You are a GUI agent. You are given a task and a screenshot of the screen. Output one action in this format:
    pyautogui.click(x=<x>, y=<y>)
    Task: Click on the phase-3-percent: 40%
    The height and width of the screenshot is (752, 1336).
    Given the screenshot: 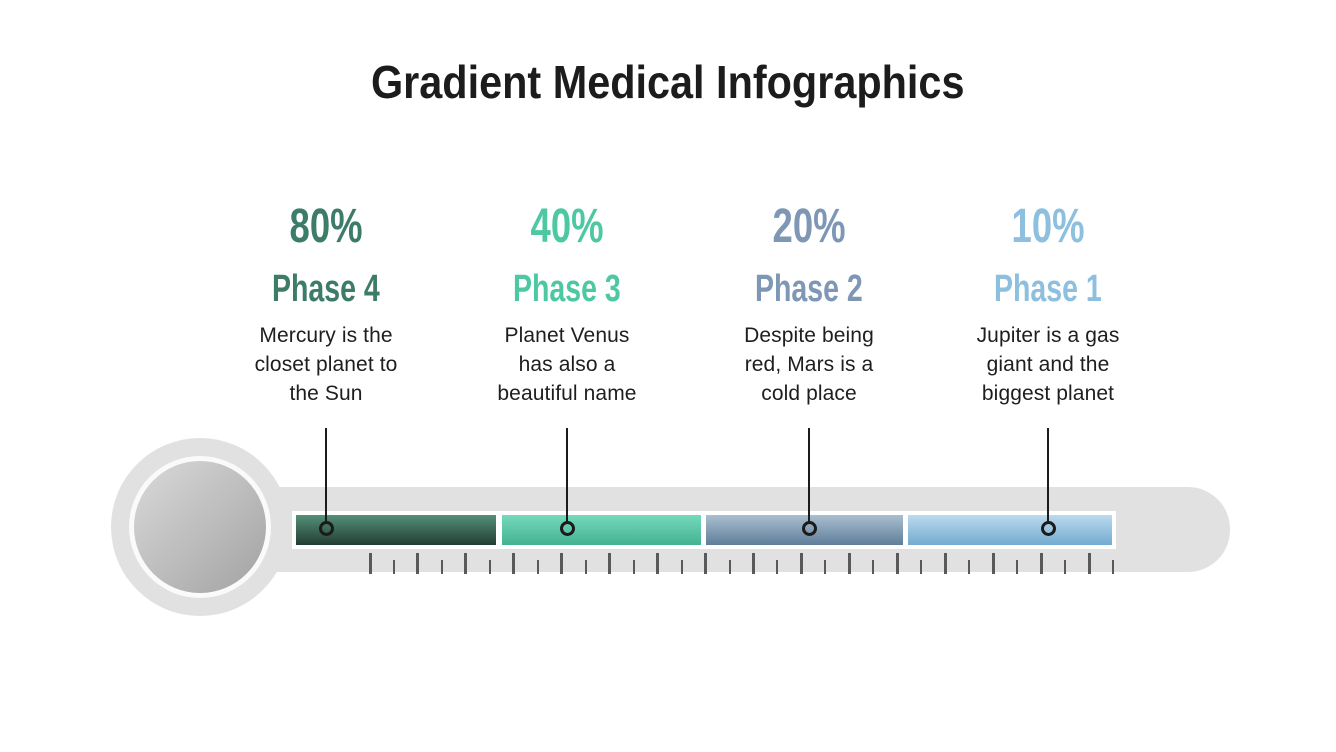 What is the action you would take?
    pyautogui.click(x=567, y=227)
    